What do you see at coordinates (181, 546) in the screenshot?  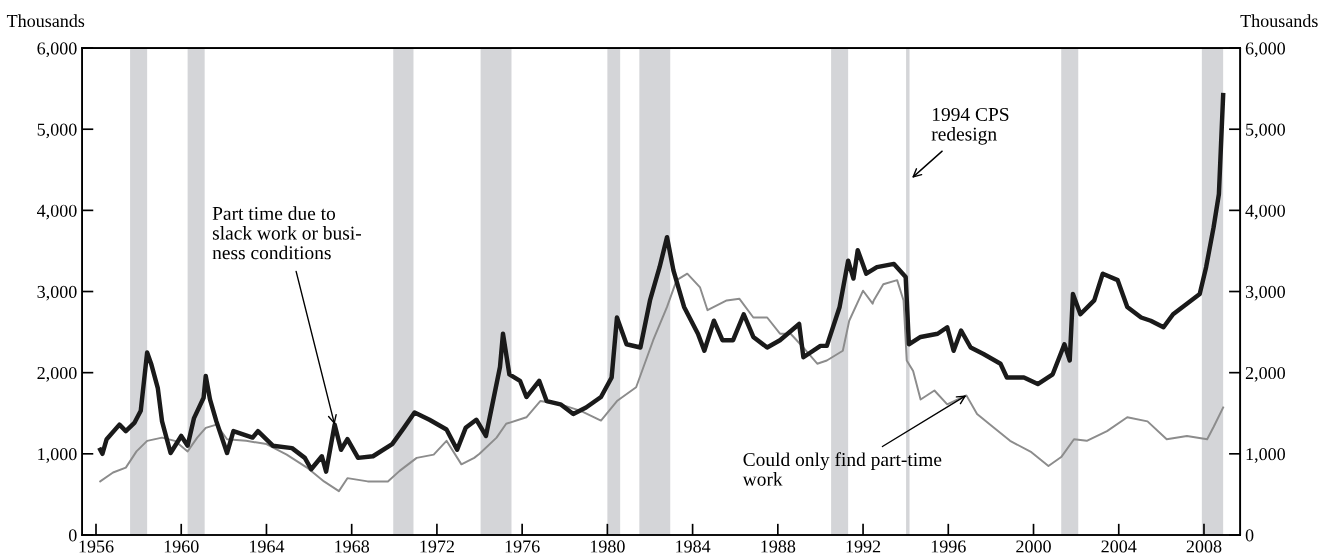 I see `x-tick-label: 1960` at bounding box center [181, 546].